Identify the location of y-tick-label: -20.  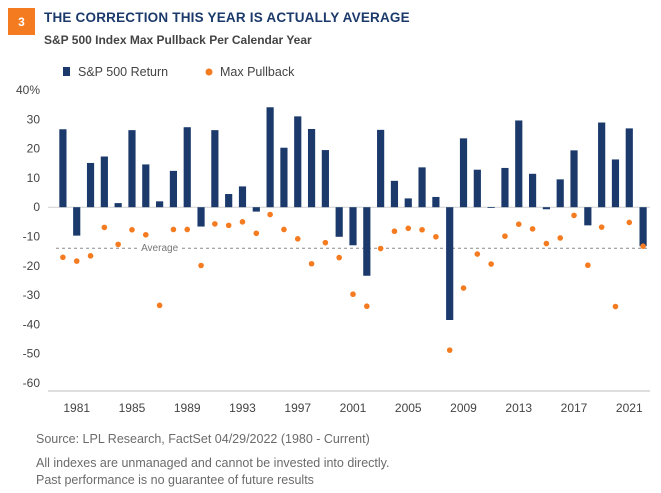
(32, 266).